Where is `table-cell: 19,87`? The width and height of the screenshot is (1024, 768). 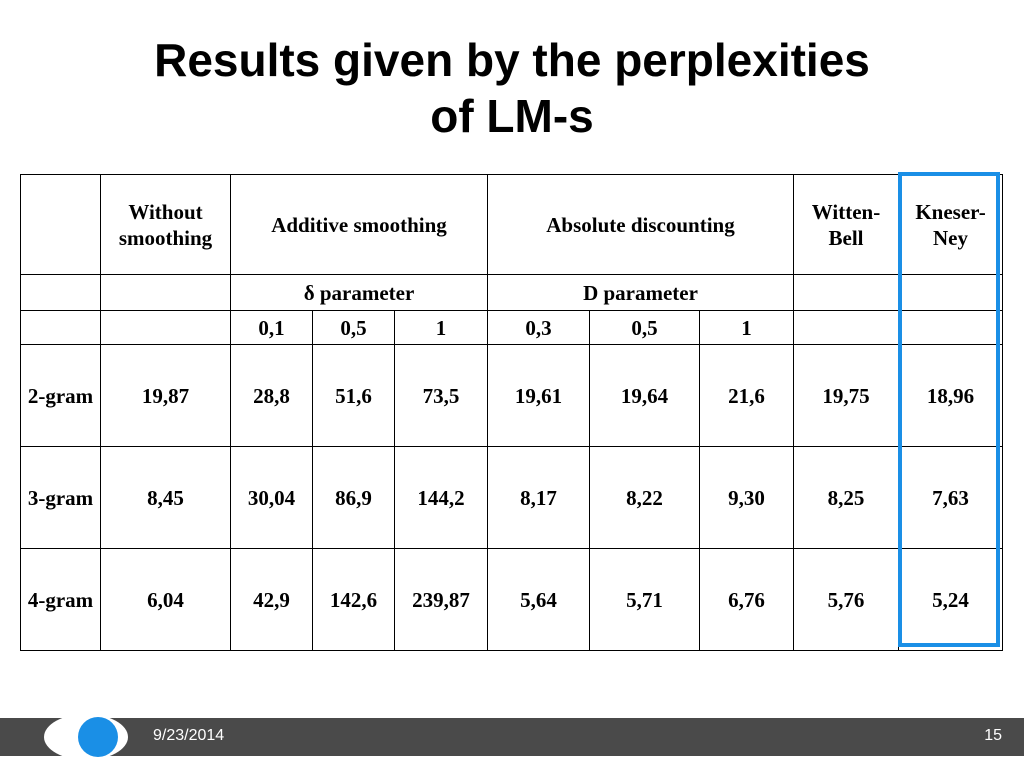 table-cell: 19,87 is located at coordinates (165, 395).